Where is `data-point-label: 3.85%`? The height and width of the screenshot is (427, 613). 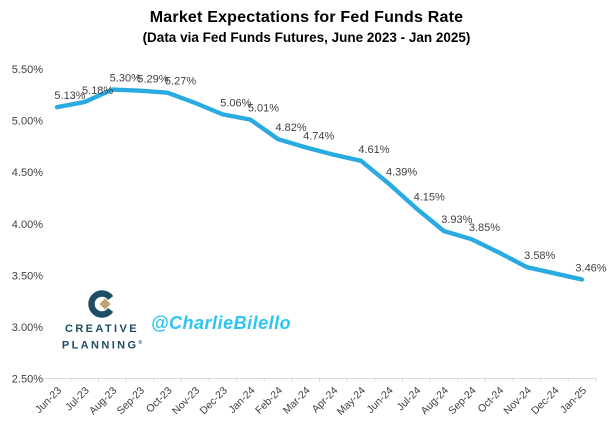 data-point-label: 3.85% is located at coordinates (484, 228).